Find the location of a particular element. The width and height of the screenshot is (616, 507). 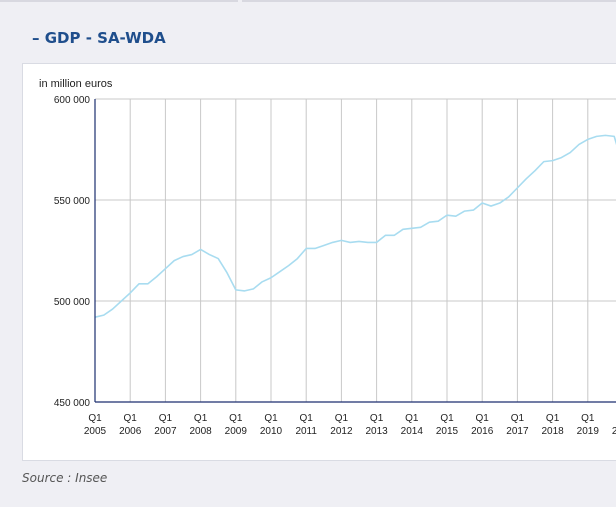

chart-heading: – GDP - SA-WDA is located at coordinates (99, 38).